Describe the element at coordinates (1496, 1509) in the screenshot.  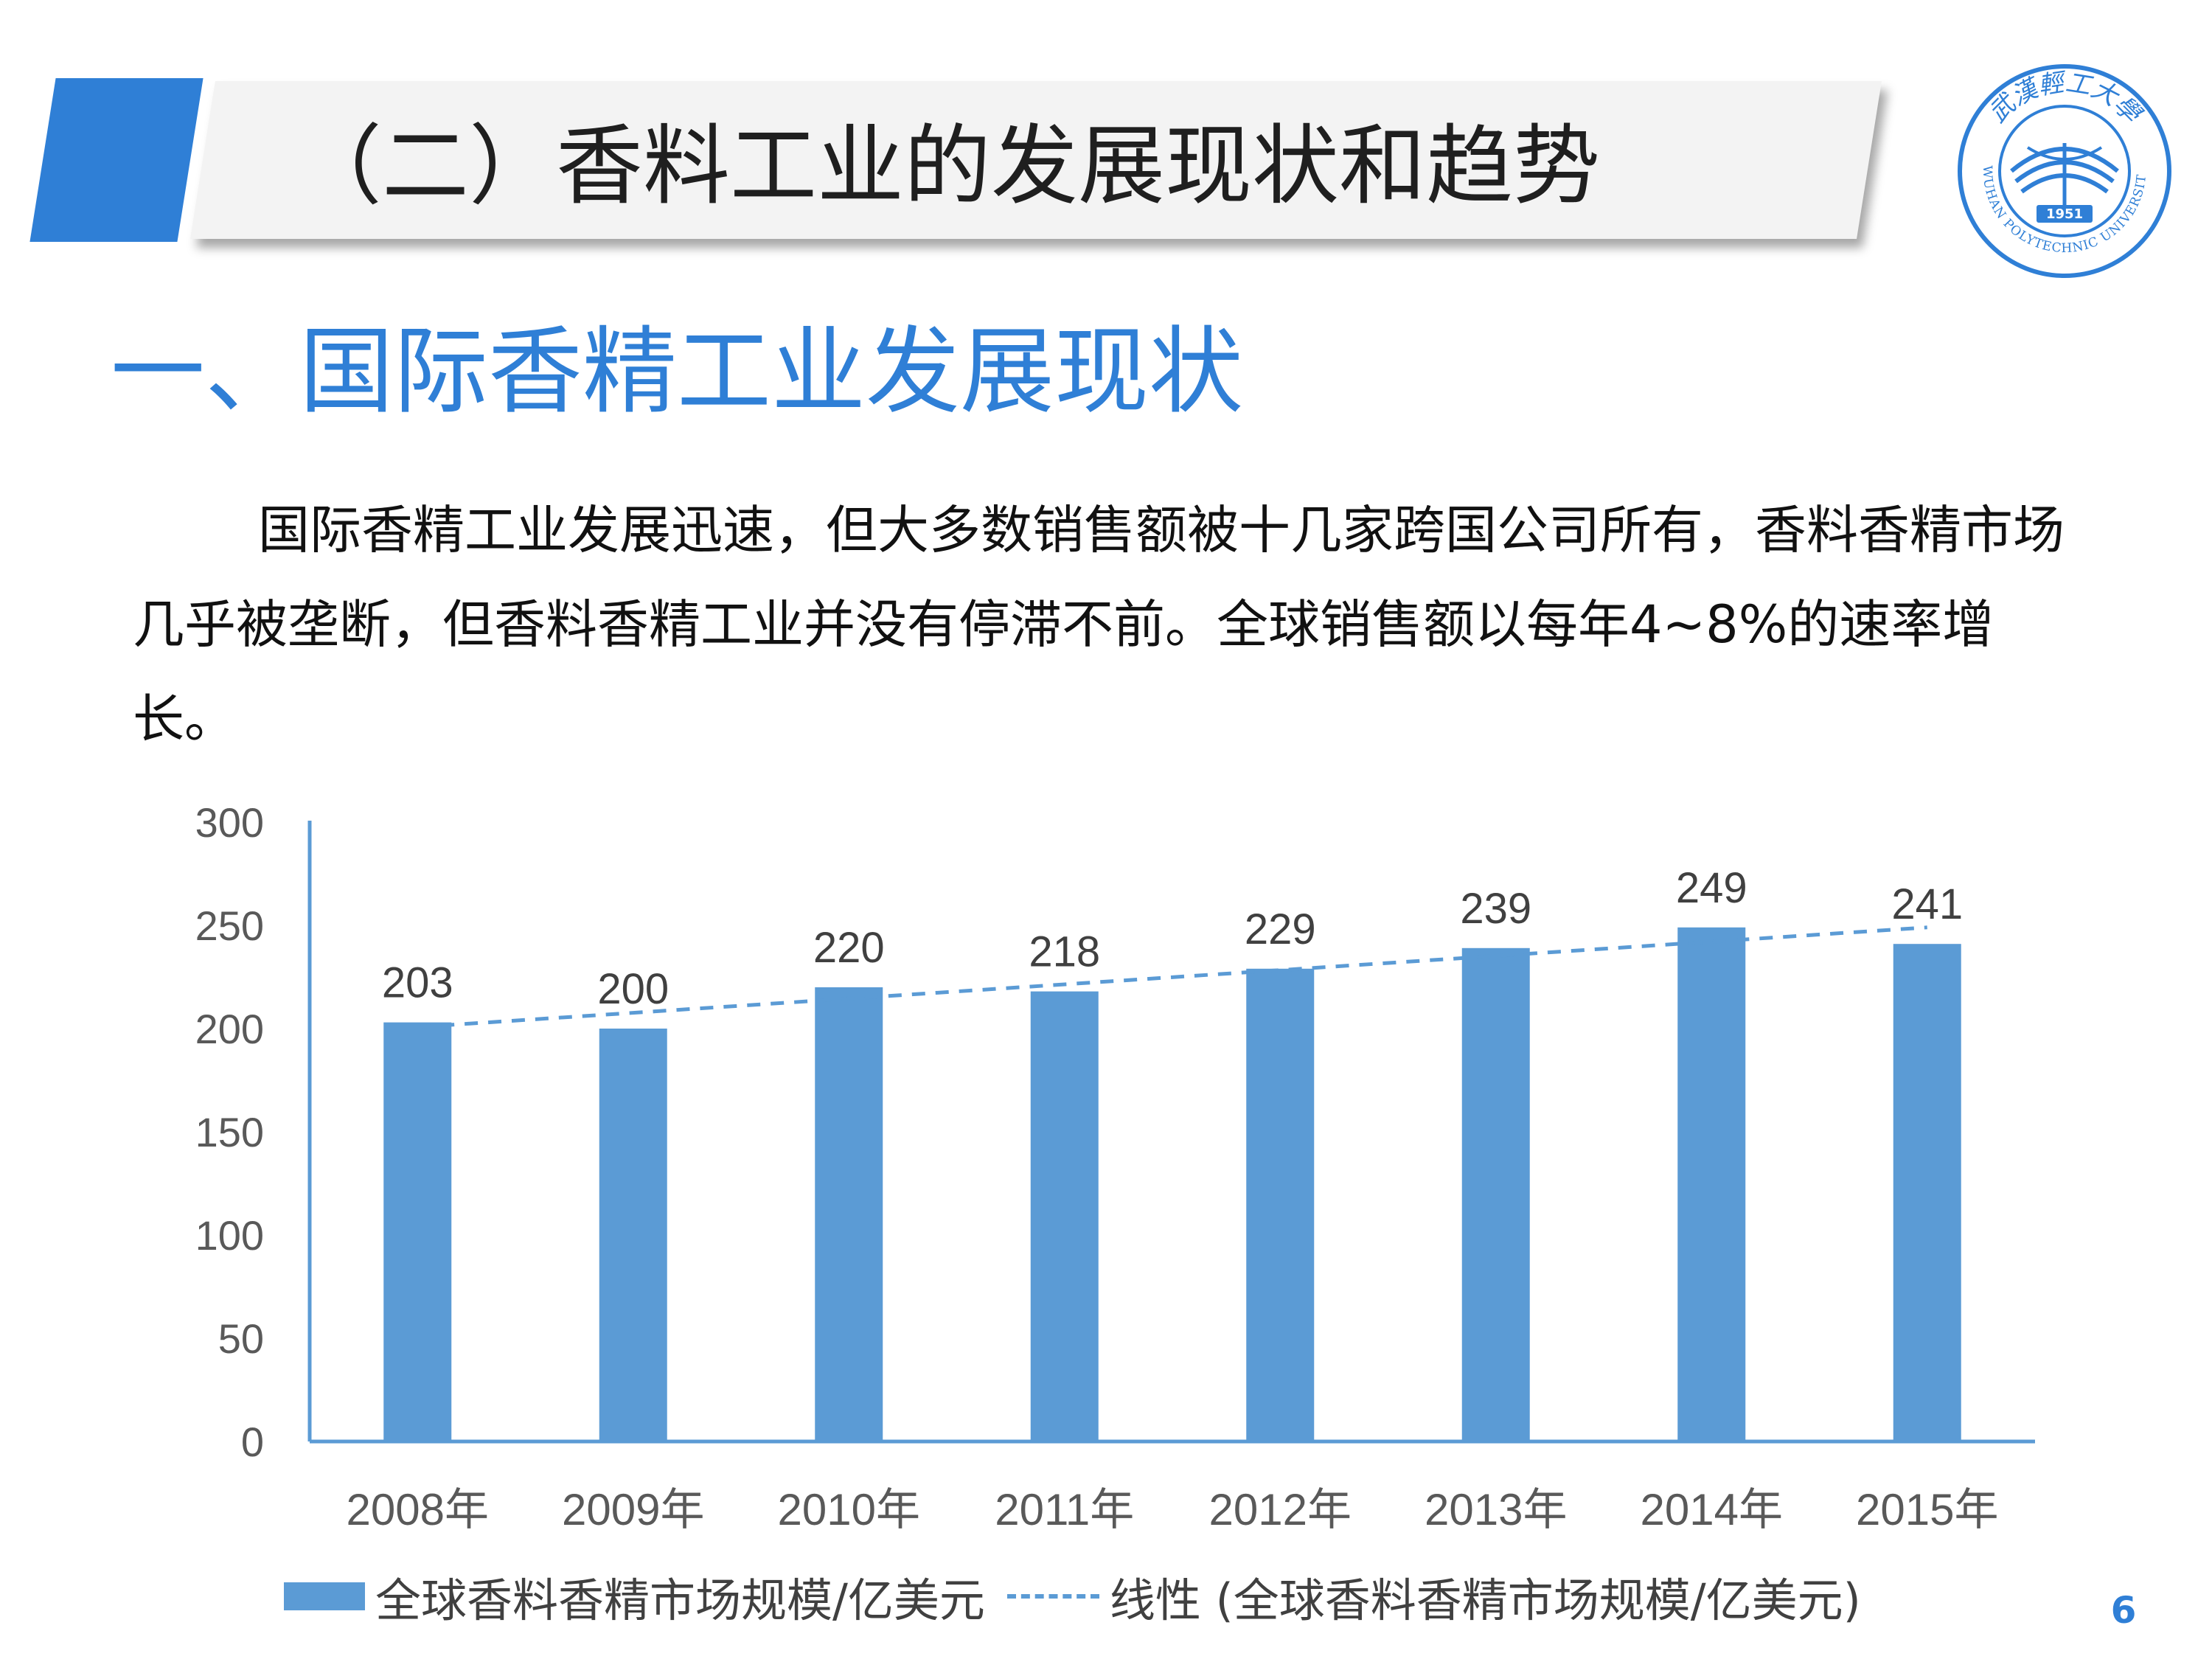
I see `x-tick-label: 2013年` at that location.